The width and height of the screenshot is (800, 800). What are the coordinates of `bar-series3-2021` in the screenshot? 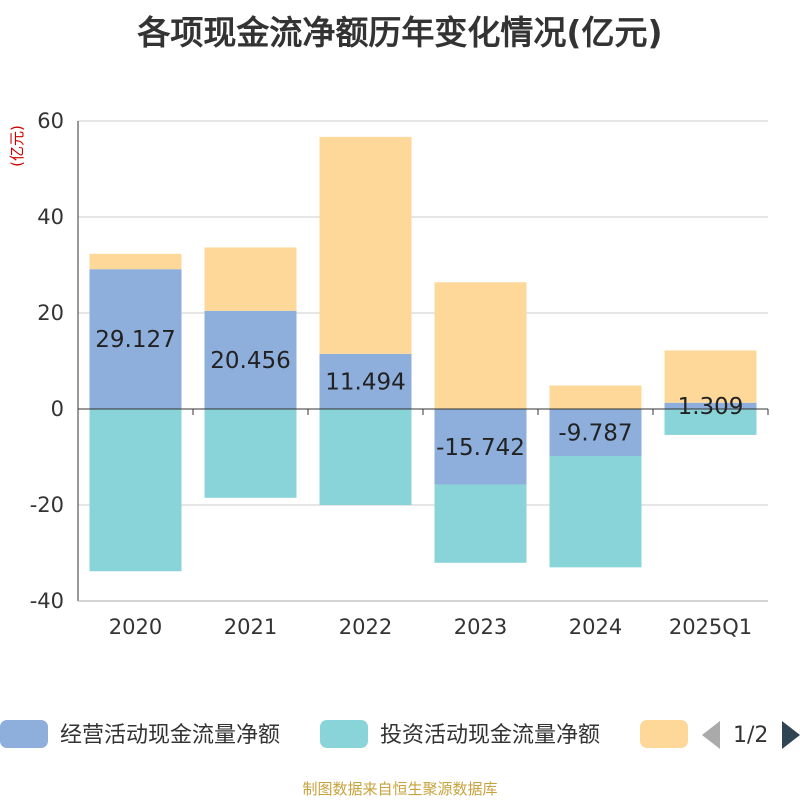 It's located at (250, 279).